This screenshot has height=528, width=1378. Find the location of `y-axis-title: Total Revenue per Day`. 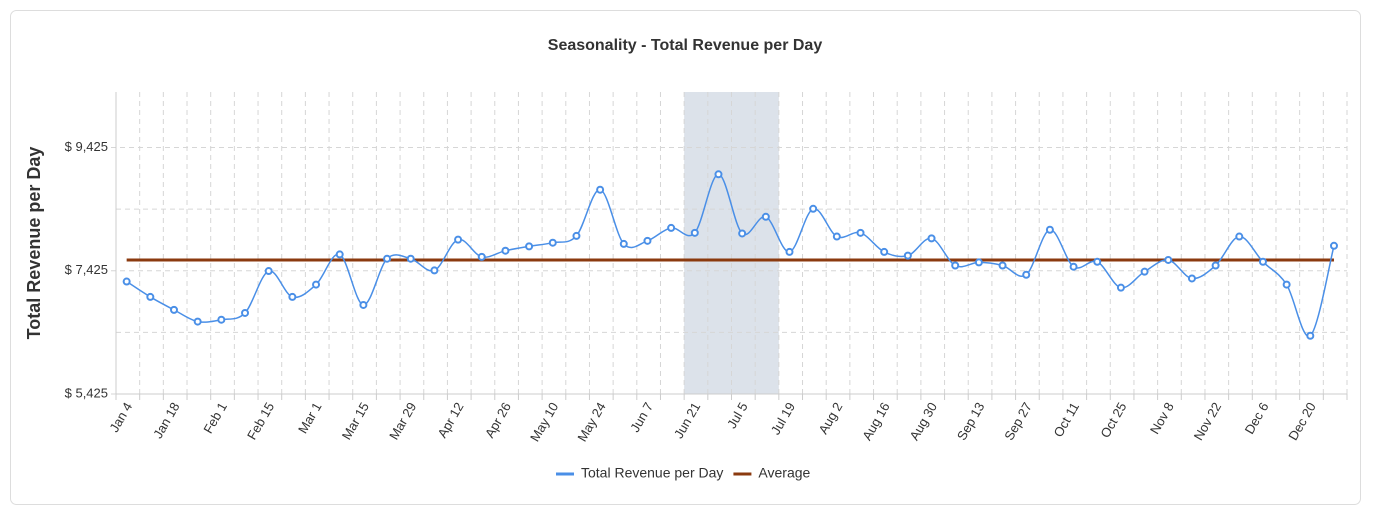

y-axis-title: Total Revenue per Day is located at coordinates (34, 243).